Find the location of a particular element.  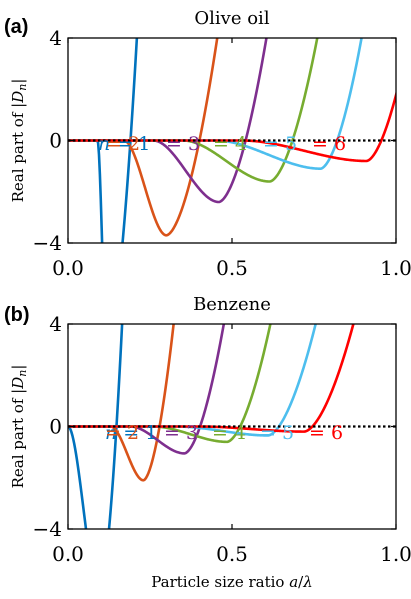

series-line-n3 is located at coordinates (168, 121).